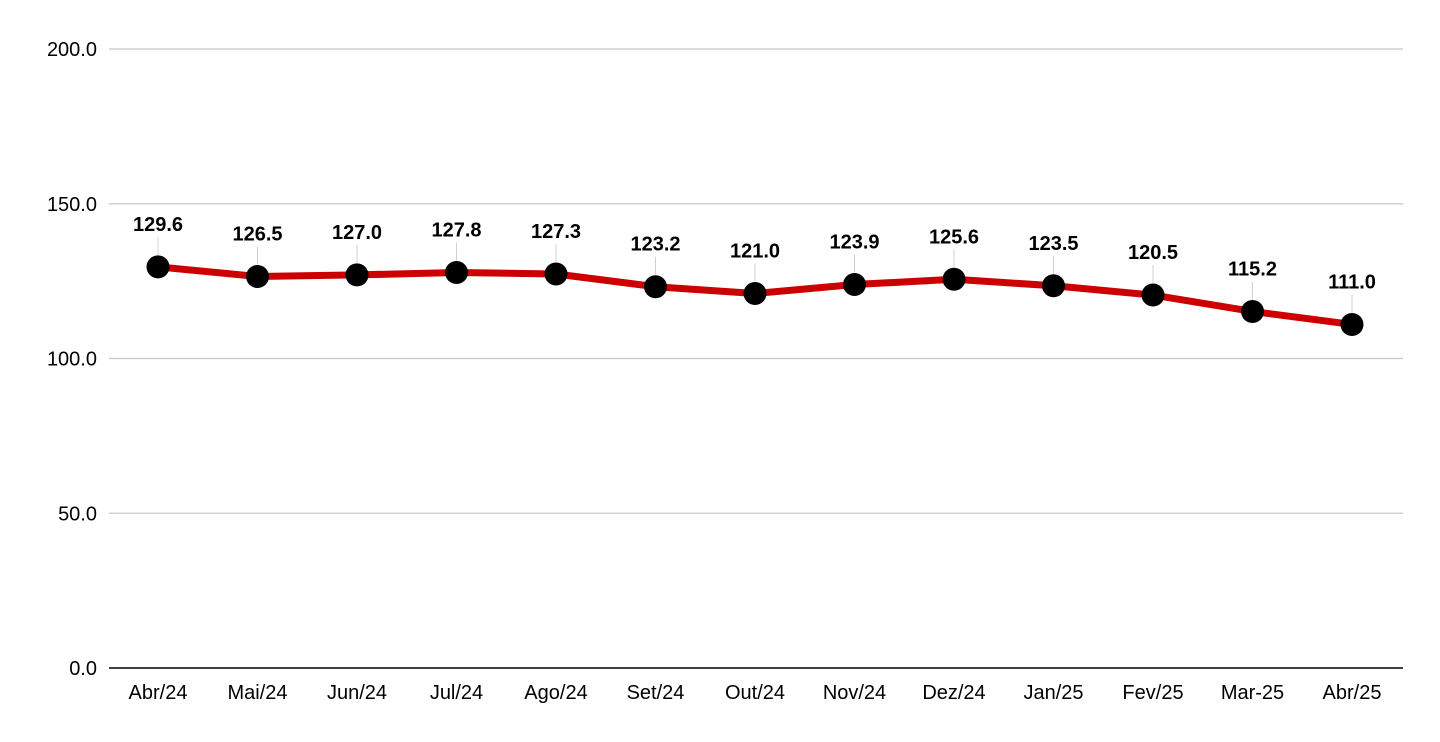  I want to click on data-label: 115.2, so click(1252, 269).